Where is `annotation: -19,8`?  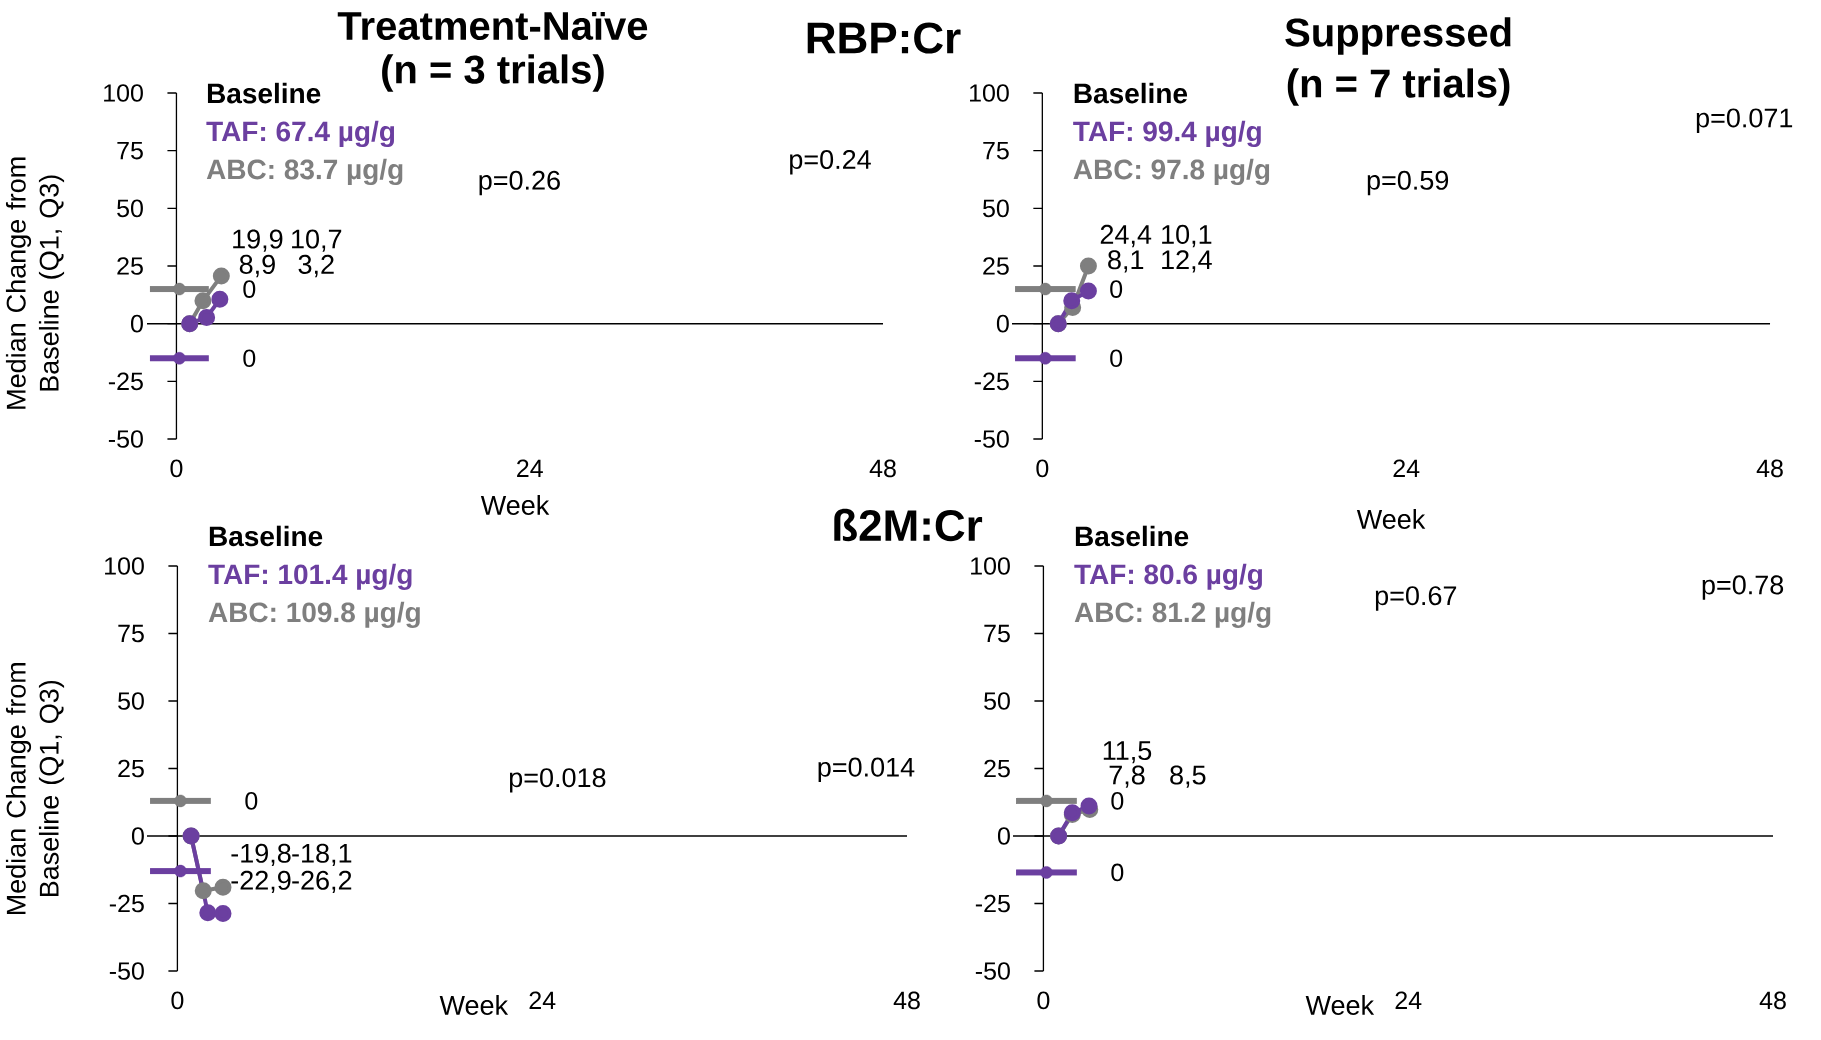
annotation: -19,8 is located at coordinates (261, 855).